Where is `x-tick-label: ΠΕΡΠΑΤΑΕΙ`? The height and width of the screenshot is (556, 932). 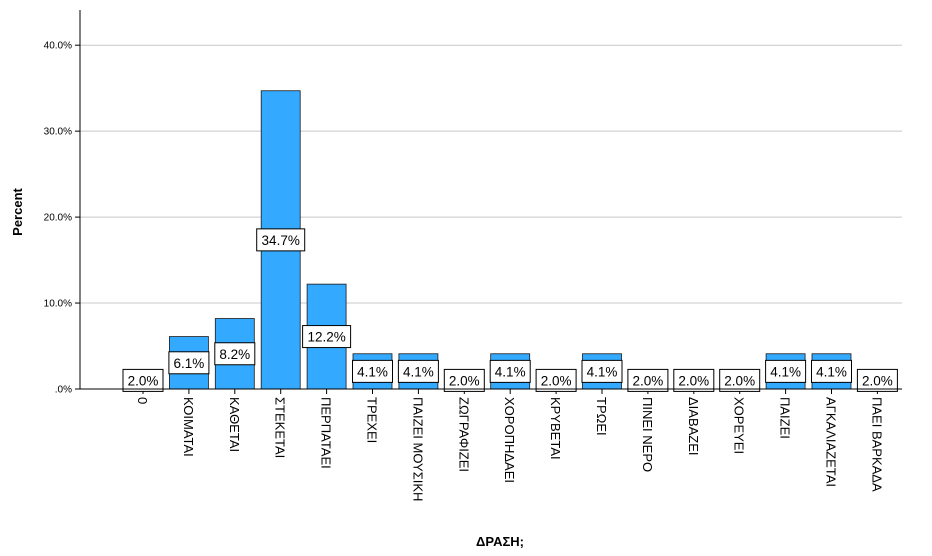
x-tick-label: ΠΕΡΠΑΤΑΕΙ is located at coordinates (326, 433).